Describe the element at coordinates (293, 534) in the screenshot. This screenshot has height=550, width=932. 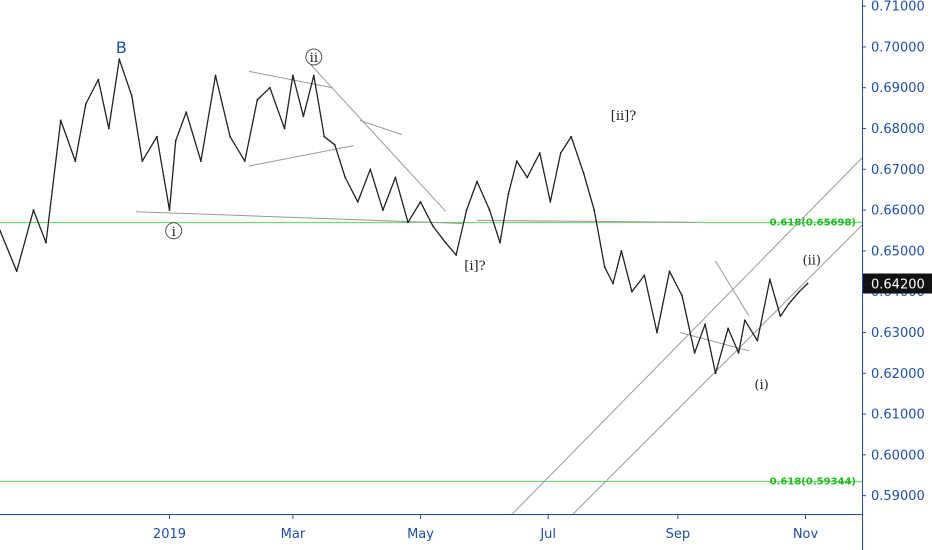
I see `x-tick-label-1: Mar` at that location.